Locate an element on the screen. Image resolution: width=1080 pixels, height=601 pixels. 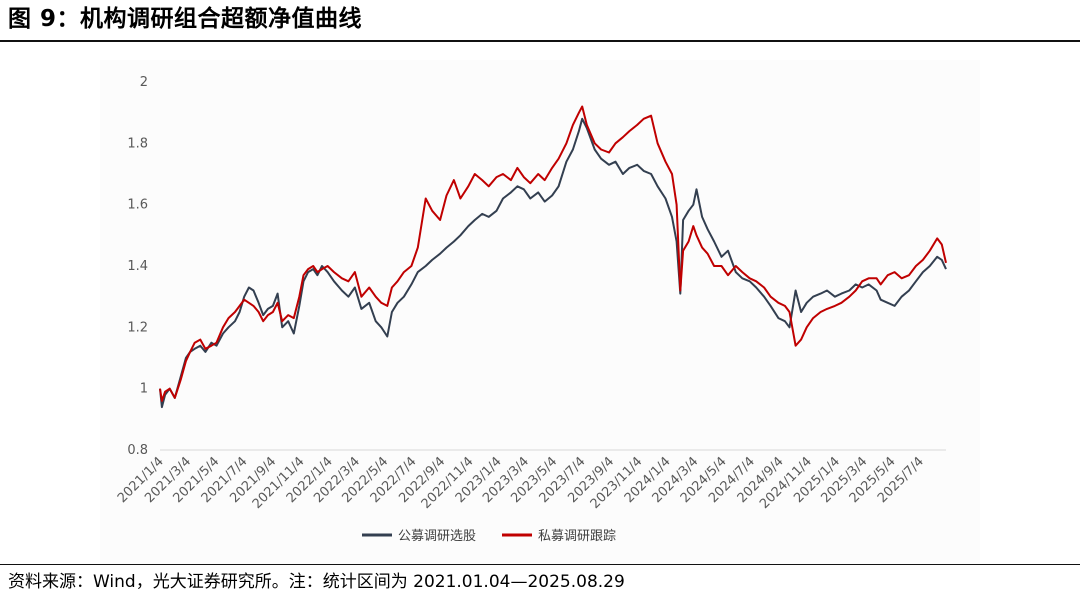
y-tick-label: 1.2 is located at coordinates (137, 327).